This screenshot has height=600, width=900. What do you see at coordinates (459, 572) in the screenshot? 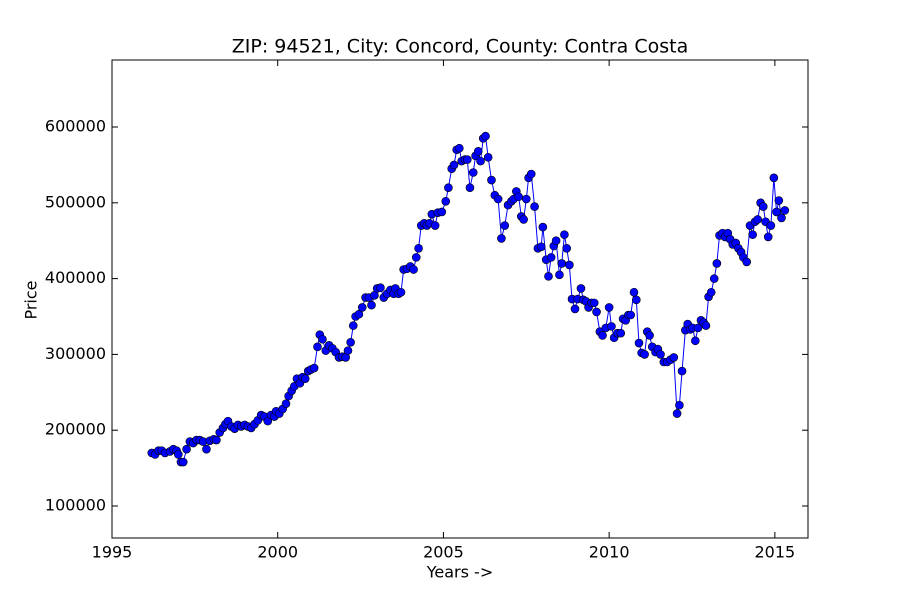
I see `x-axis-label: Years ->` at bounding box center [459, 572].